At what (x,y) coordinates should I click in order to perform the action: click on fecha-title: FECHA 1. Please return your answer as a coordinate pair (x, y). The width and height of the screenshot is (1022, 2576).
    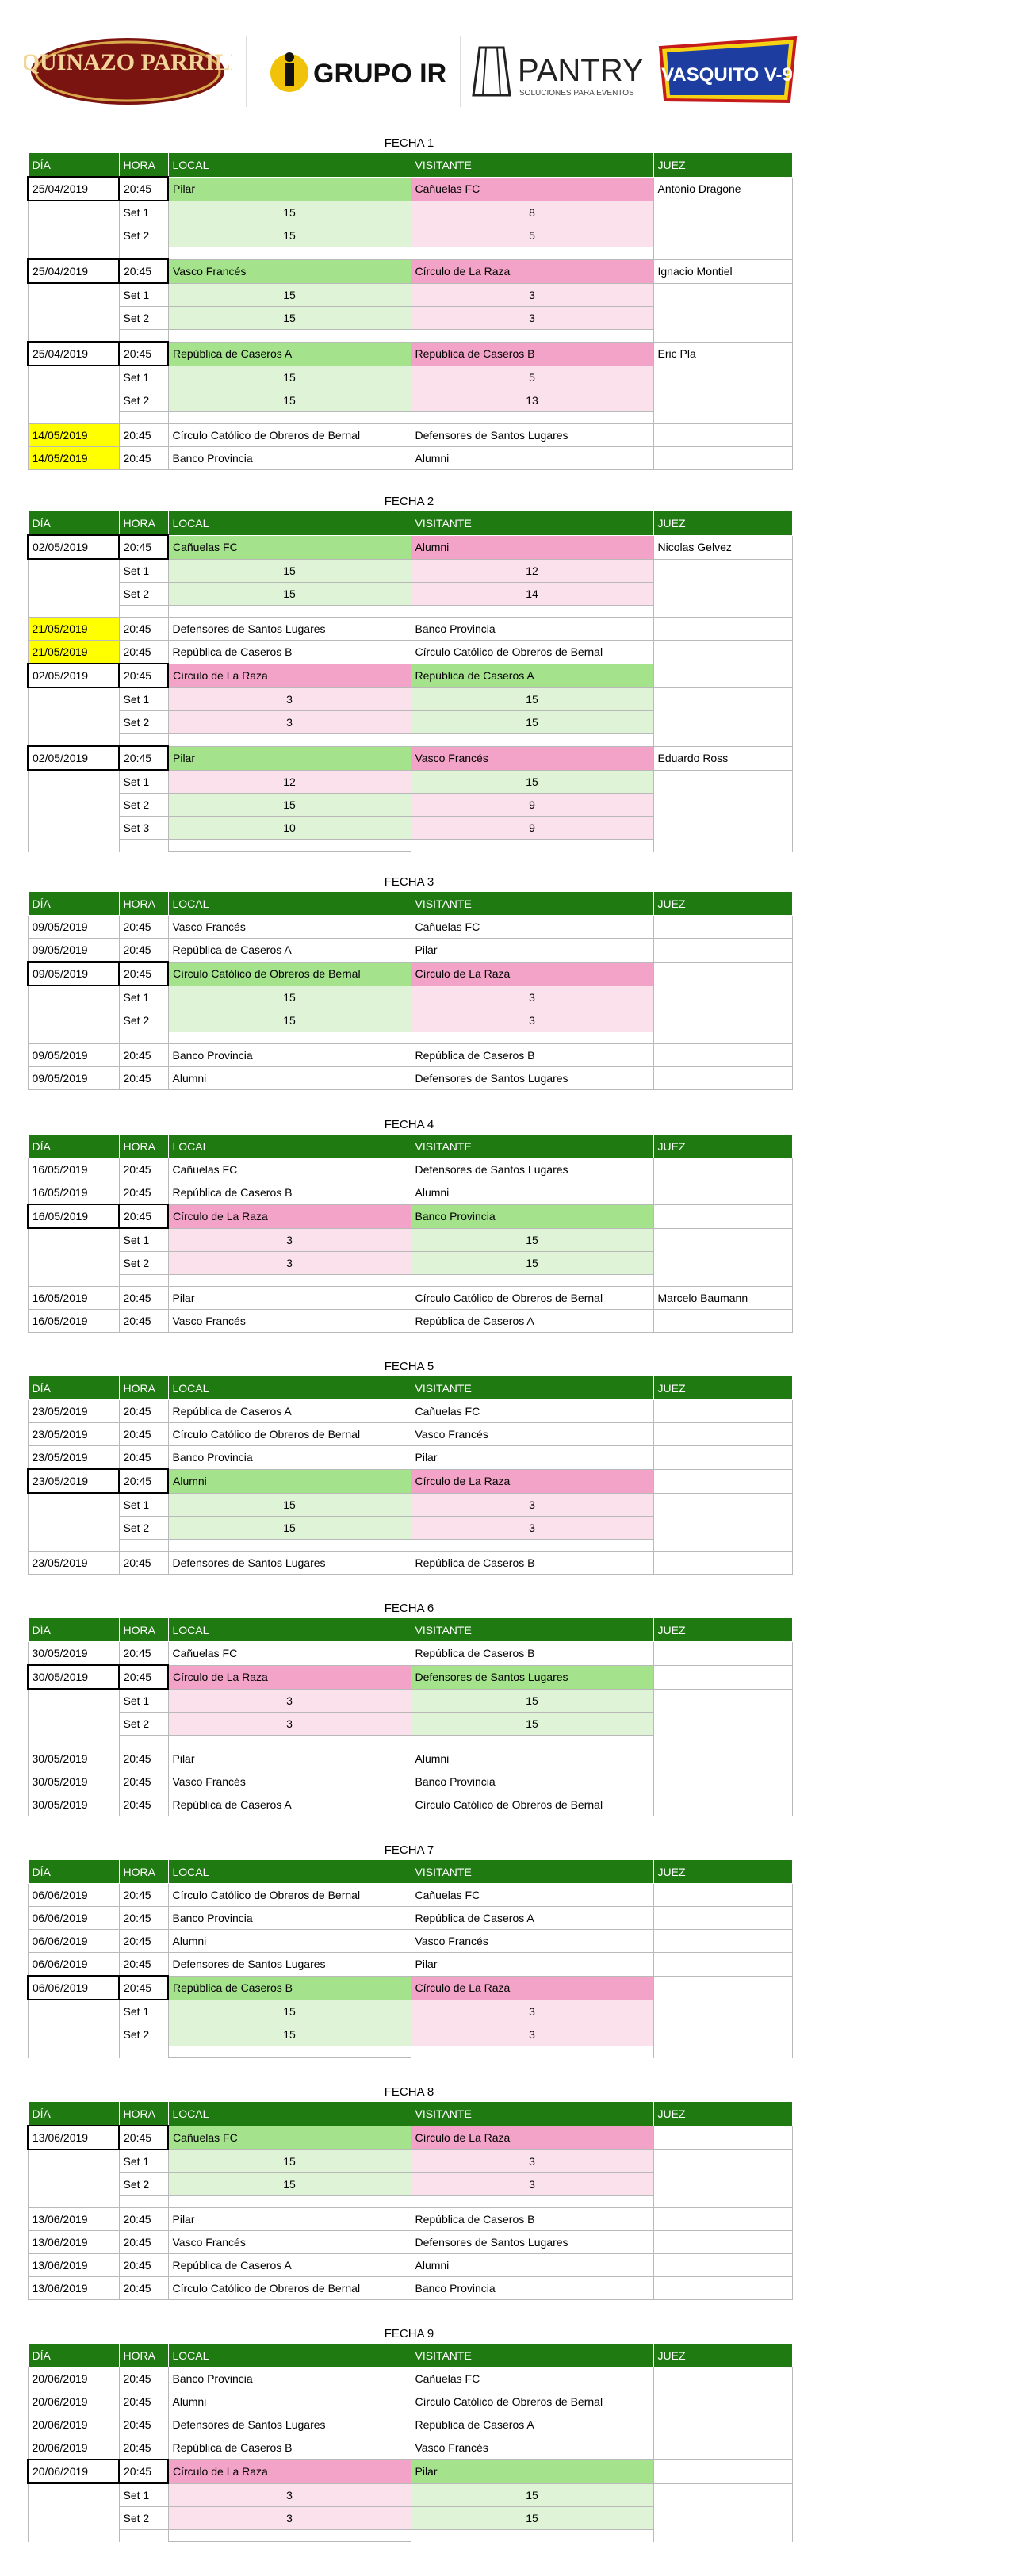
    Looking at the image, I should click on (409, 143).